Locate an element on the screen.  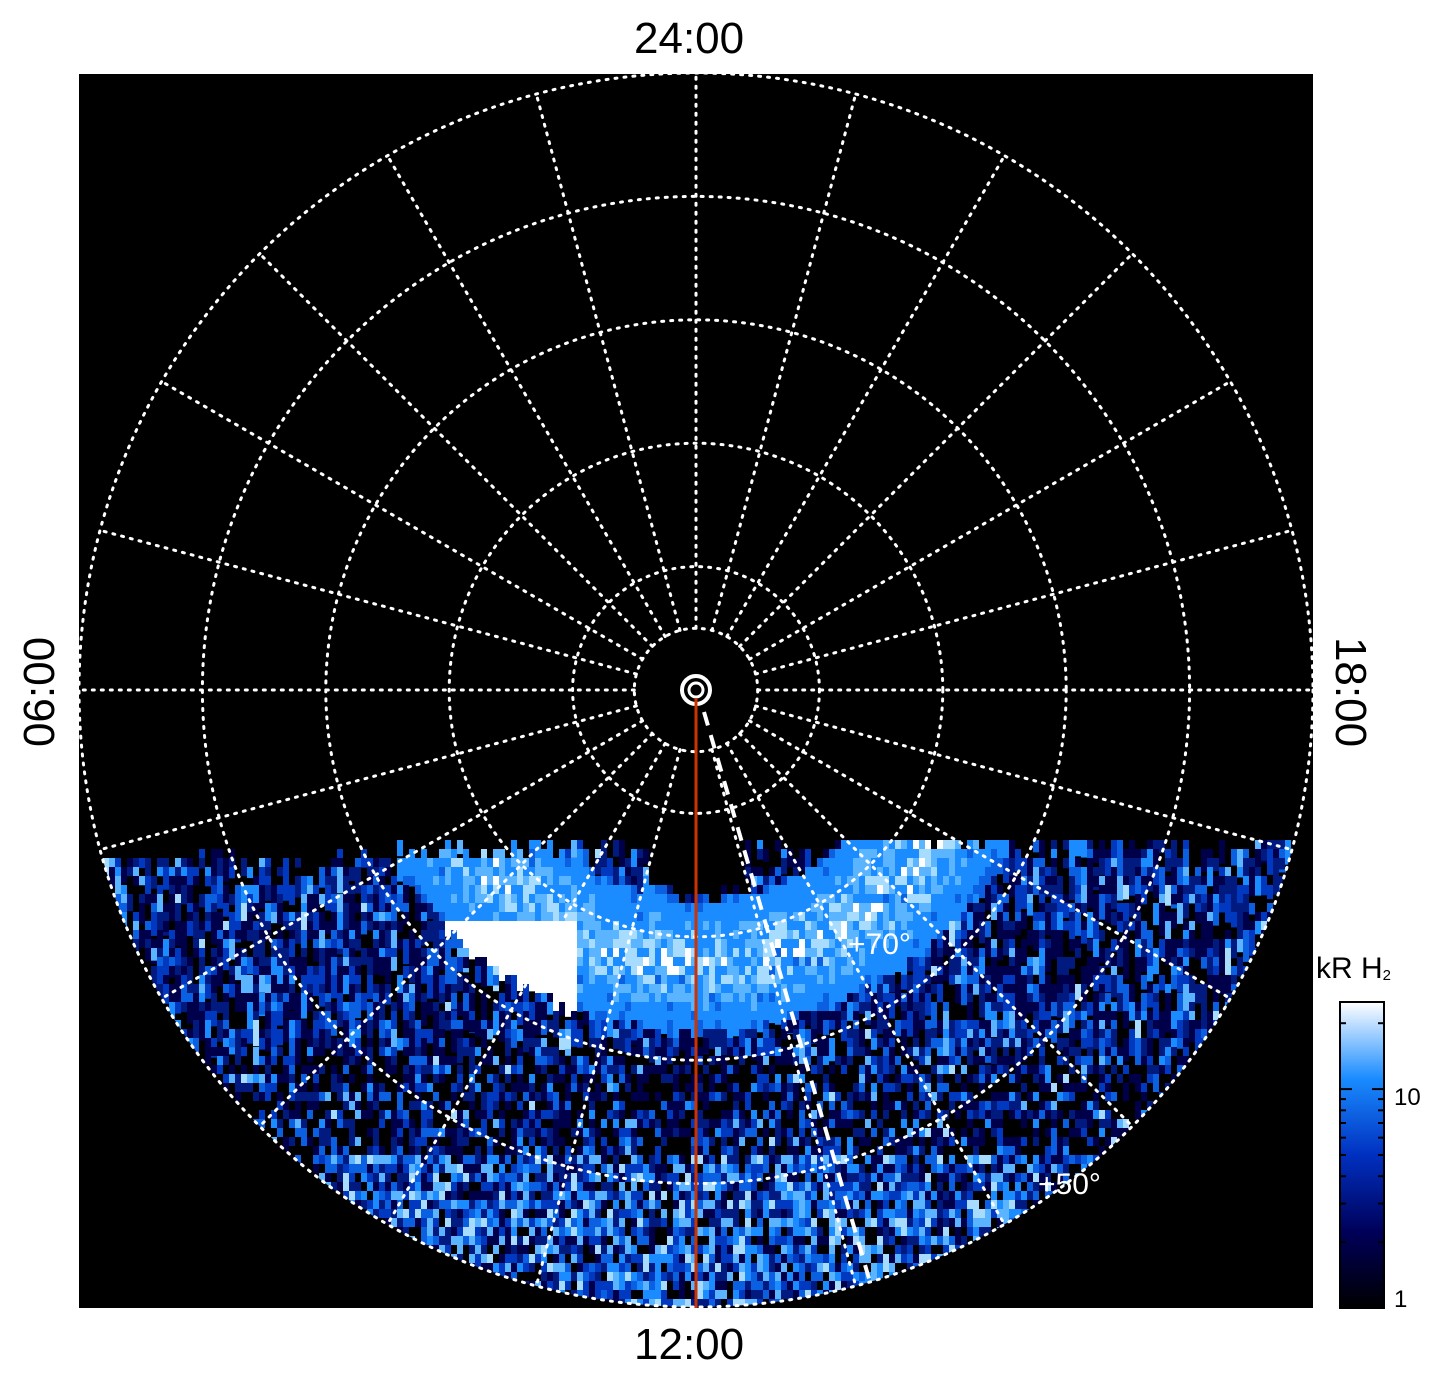
latitude-label-50: +50° is located at coordinates (1069, 1184).